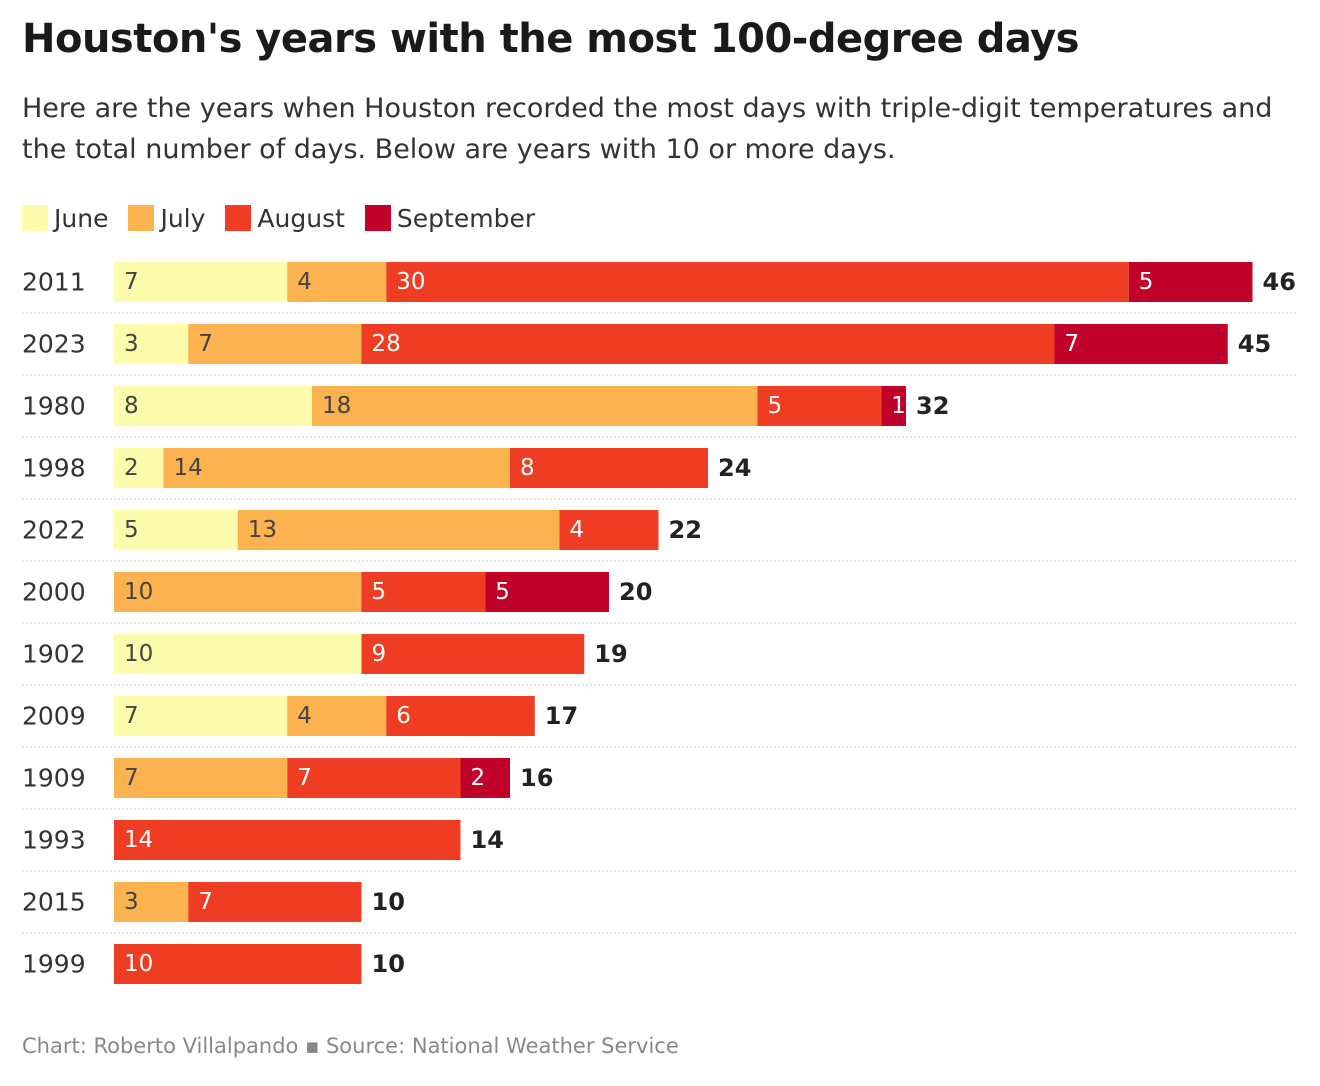 This screenshot has width=1320, height=1086. Describe the element at coordinates (635, 592) in the screenshot. I see `total-value-label: 20` at that location.